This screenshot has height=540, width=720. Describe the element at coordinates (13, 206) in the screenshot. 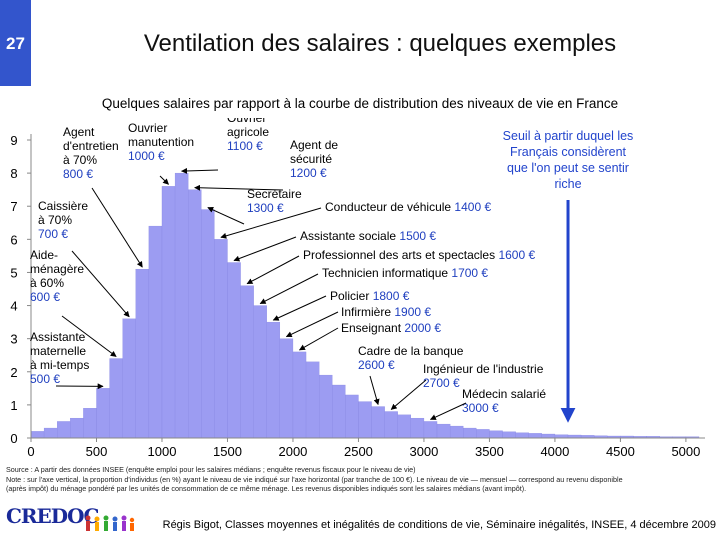

I see `y-tick-label: 7` at that location.